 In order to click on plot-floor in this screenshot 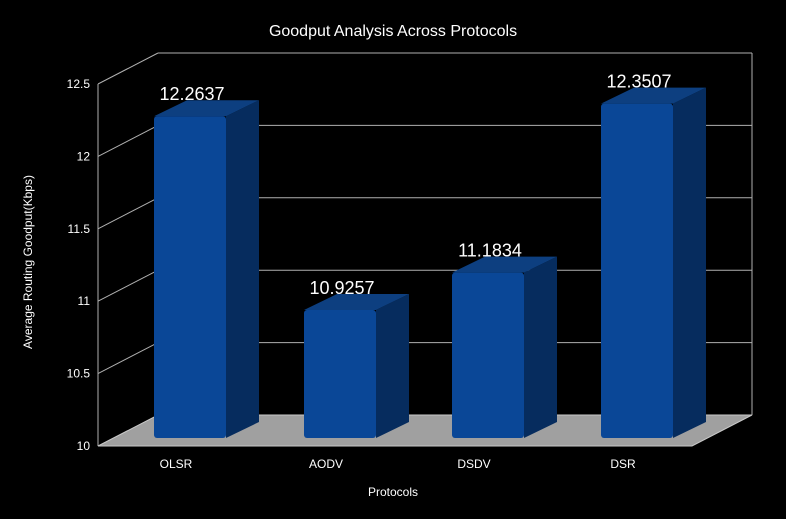, I will do `click(425, 430)`.